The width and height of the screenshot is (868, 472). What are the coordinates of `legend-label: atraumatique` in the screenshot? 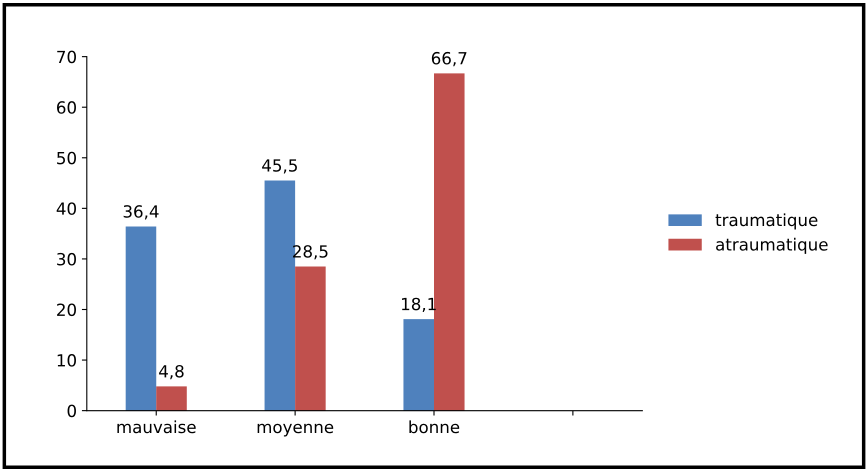 It's located at (772, 246).